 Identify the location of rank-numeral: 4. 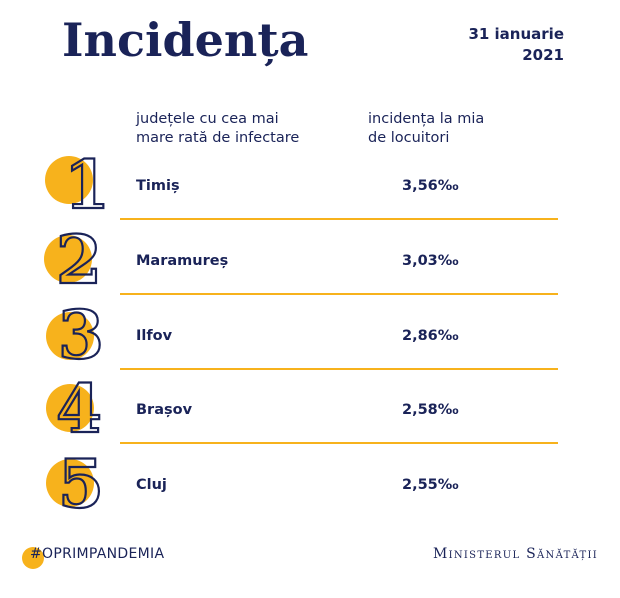
(79, 407).